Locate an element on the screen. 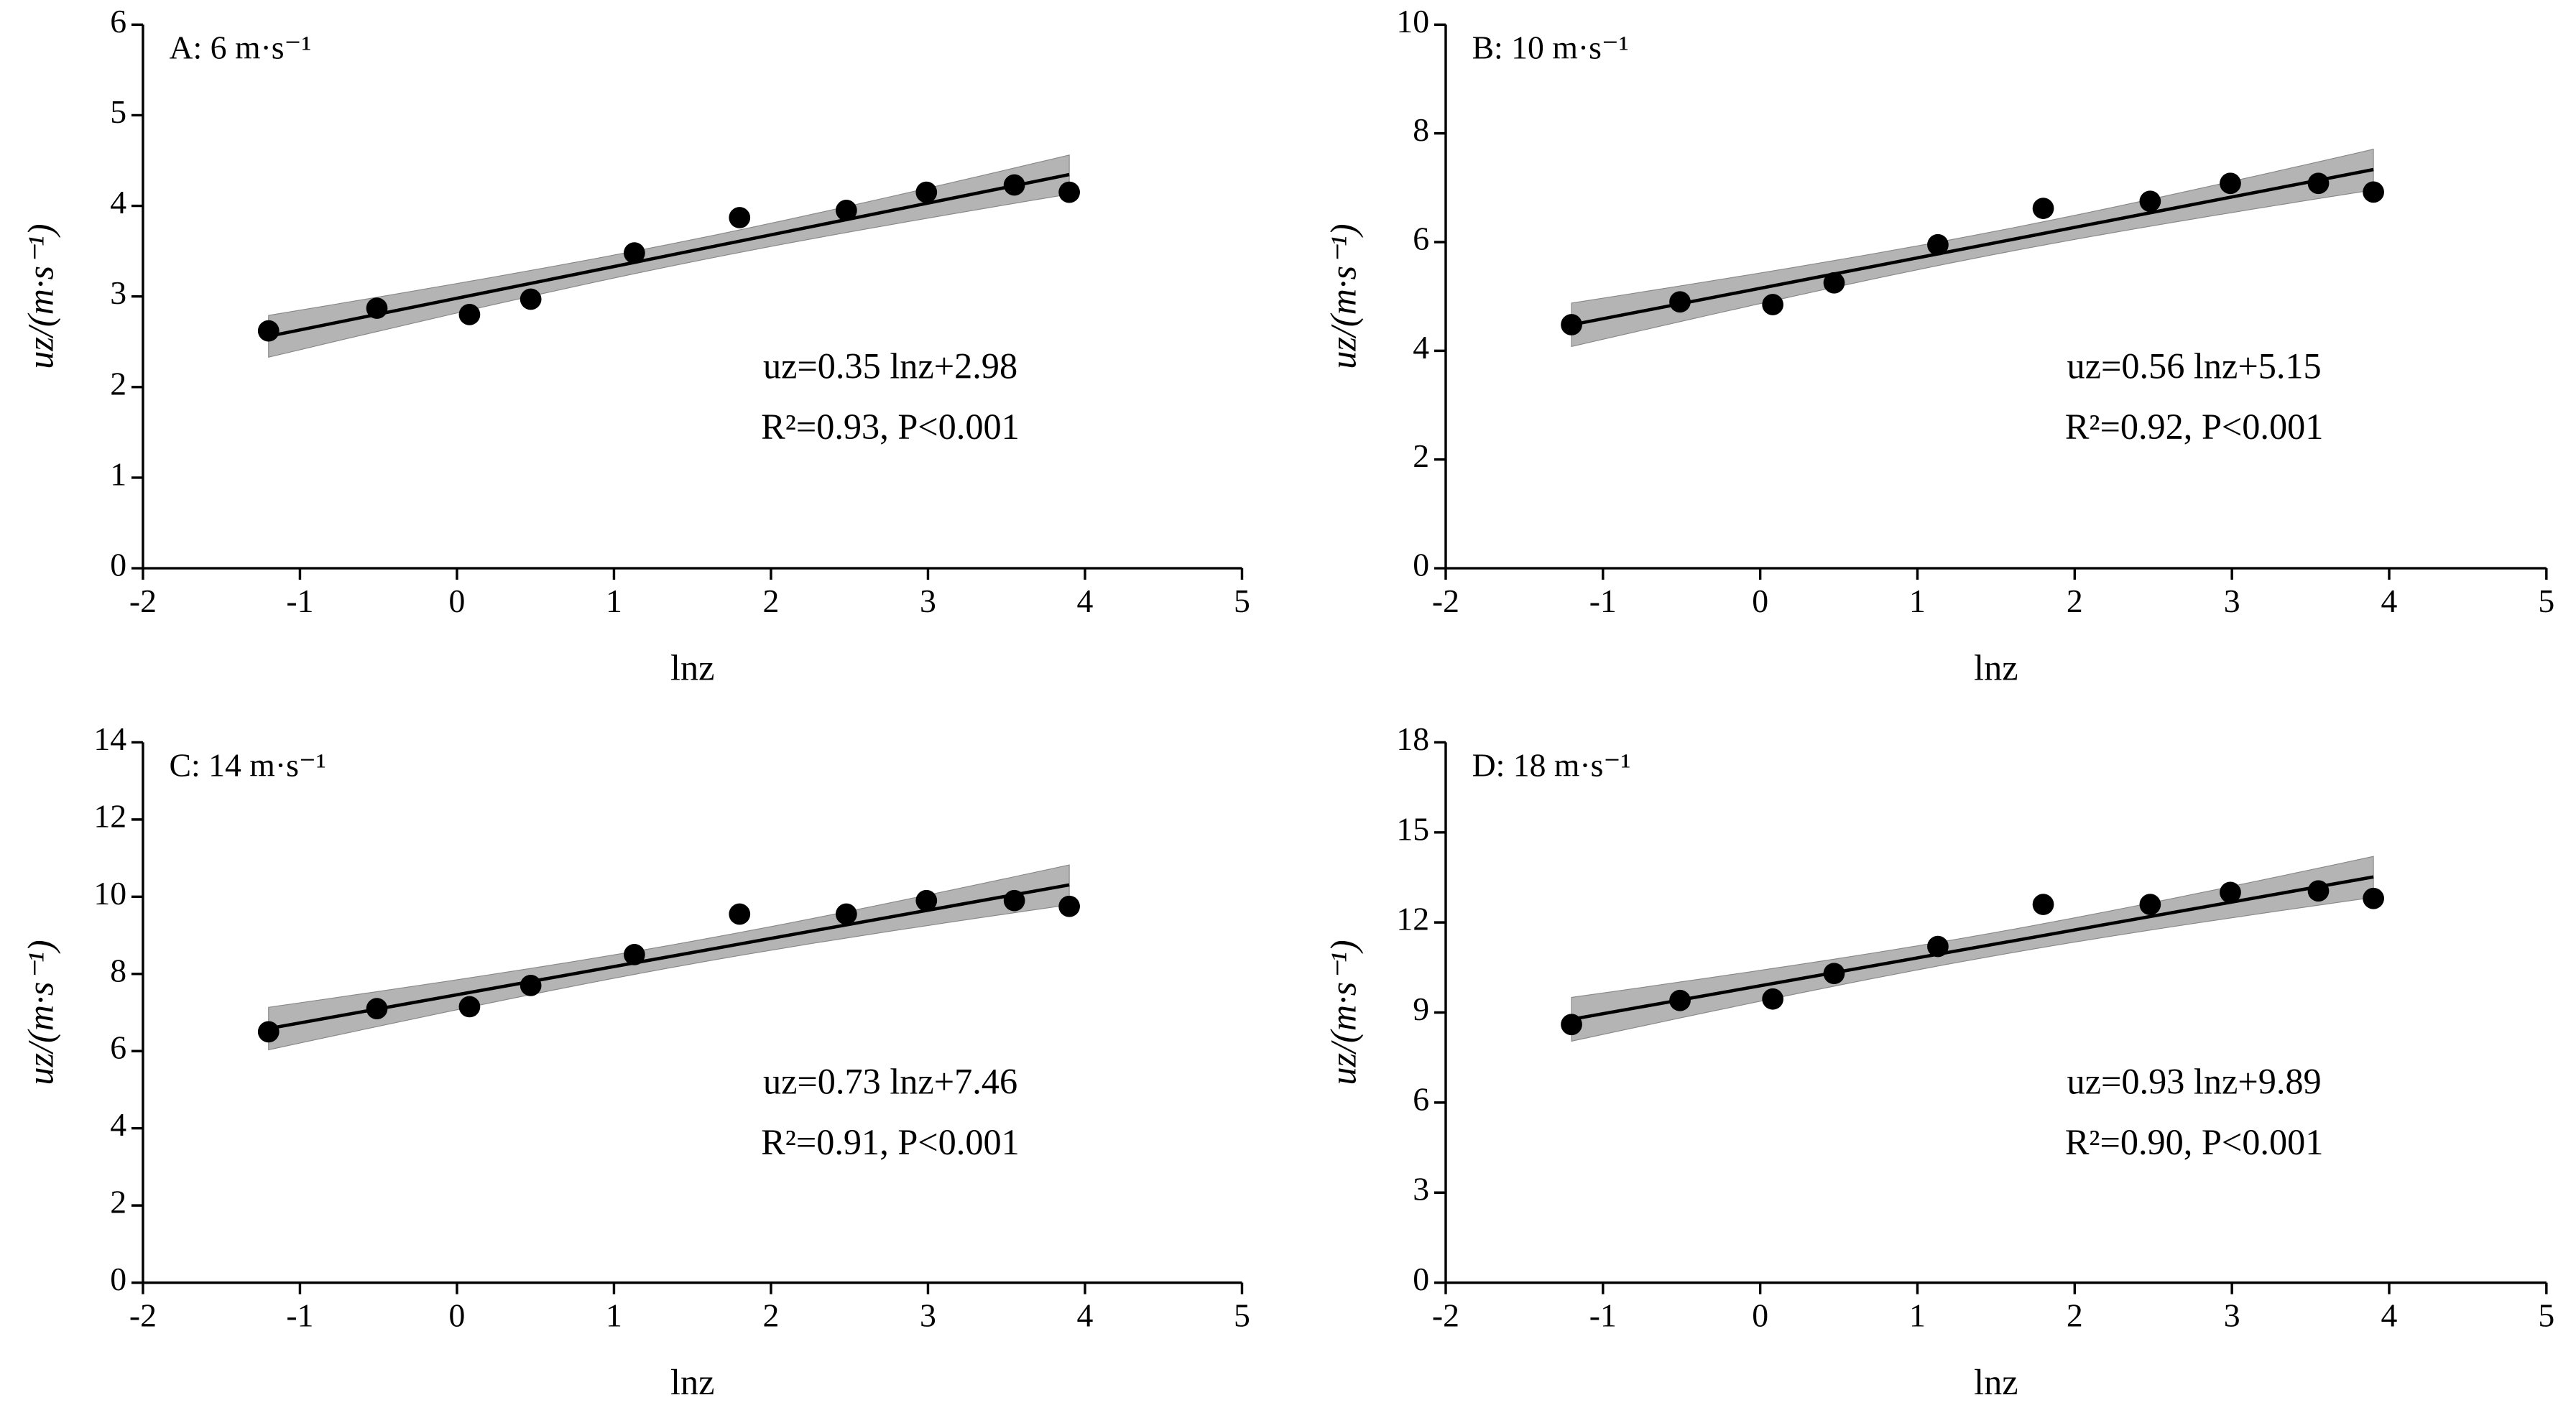 This screenshot has height=1418, width=2576. annotation: uz=0.35 lnz+2.98 is located at coordinates (890, 366).